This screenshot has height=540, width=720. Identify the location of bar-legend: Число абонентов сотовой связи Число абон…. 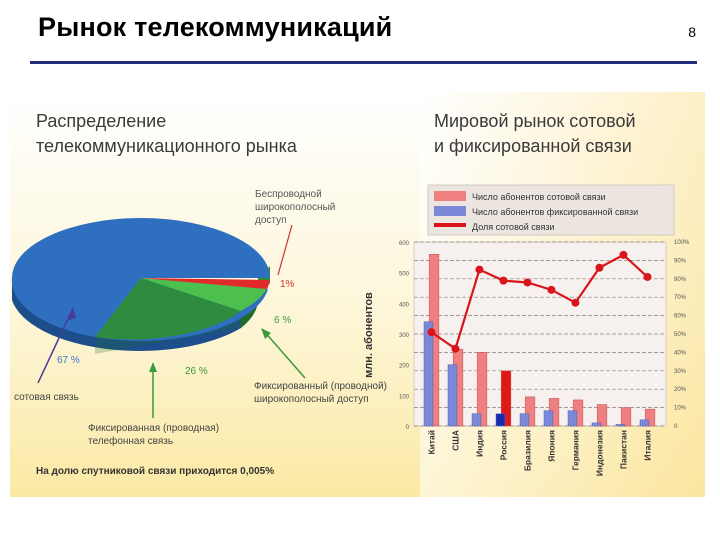
(551, 210).